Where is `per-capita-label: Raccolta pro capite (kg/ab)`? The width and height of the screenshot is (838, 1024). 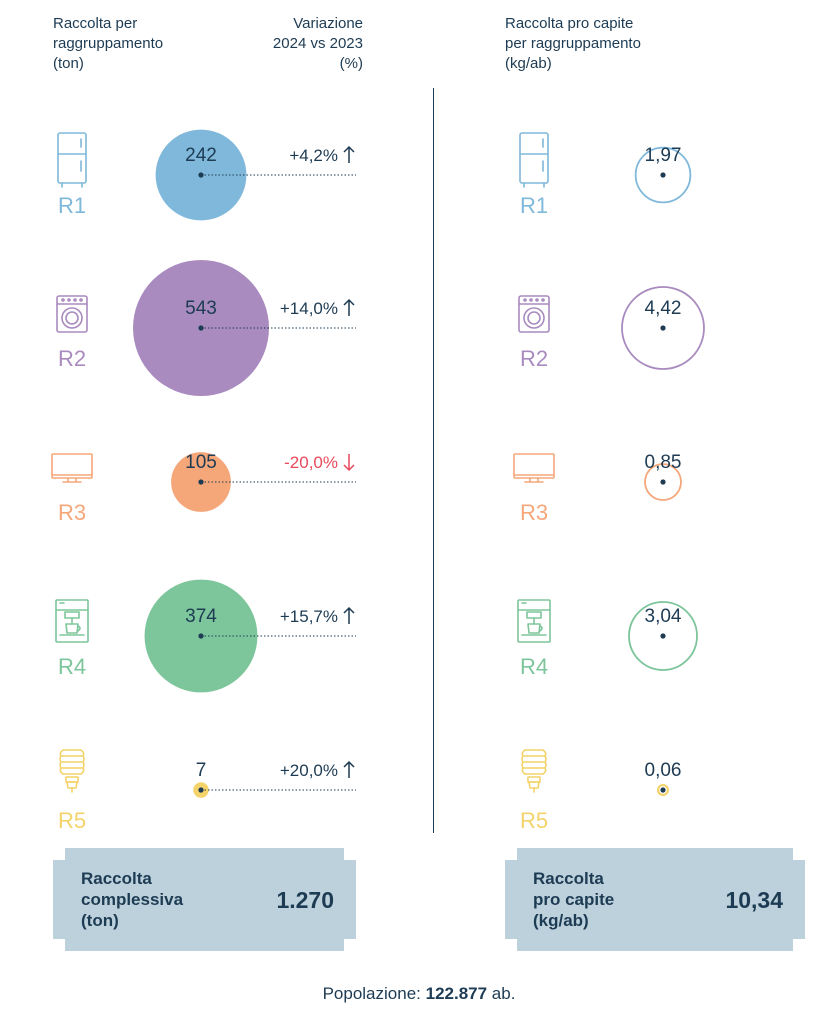 per-capita-label: Raccolta pro capite (kg/ab) is located at coordinates (574, 899).